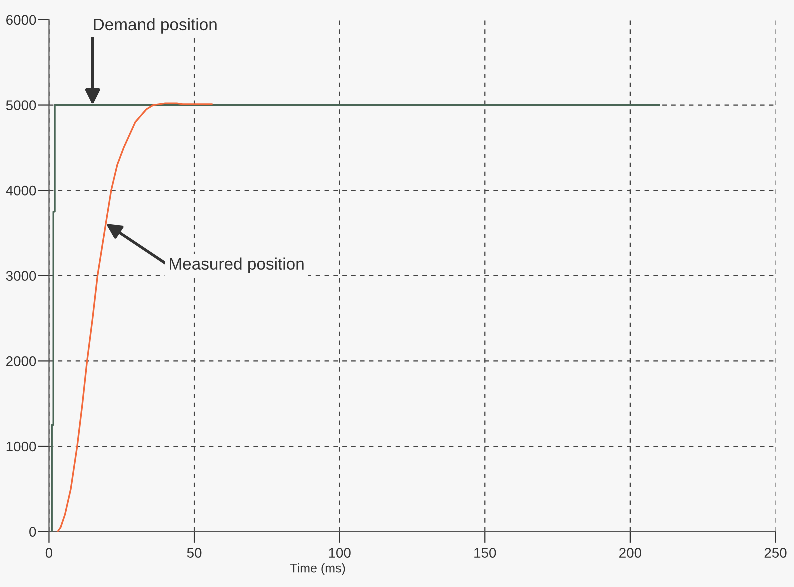 This screenshot has height=587, width=794. What do you see at coordinates (775, 553) in the screenshot?
I see `x-tick-label: 250` at bounding box center [775, 553].